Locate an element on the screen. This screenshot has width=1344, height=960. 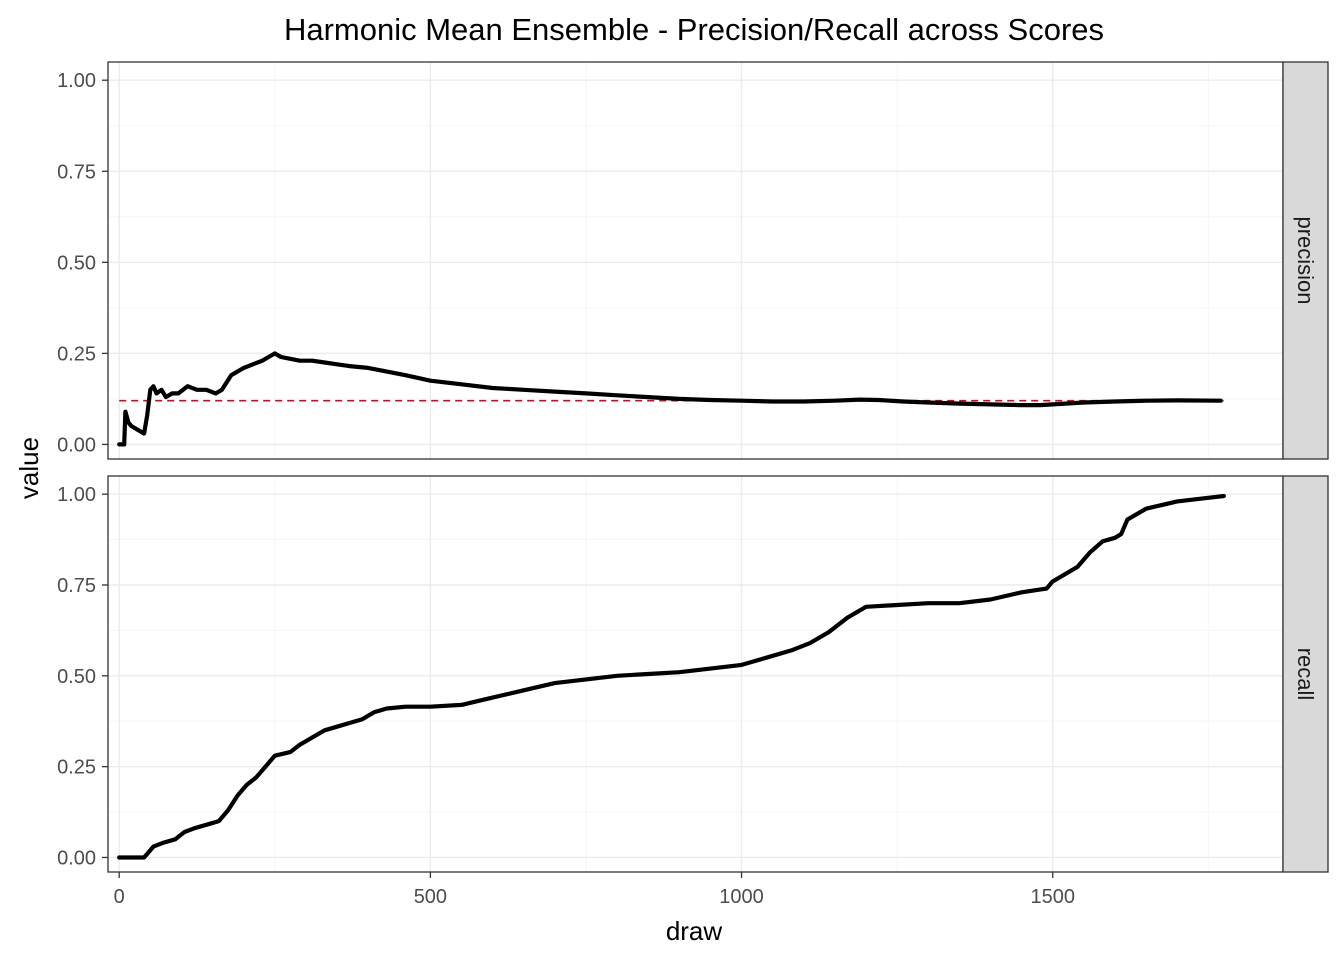
facet-strip-label: recall is located at coordinates (1305, 674).